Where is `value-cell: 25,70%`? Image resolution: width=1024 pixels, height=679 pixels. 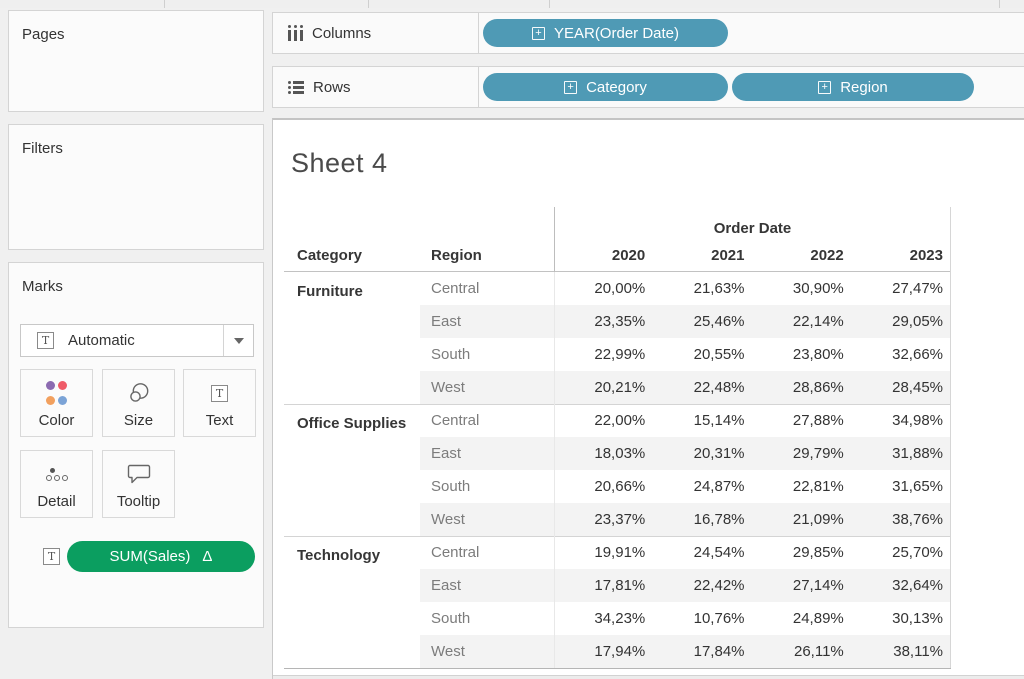
value-cell: 25,70% is located at coordinates (917, 552).